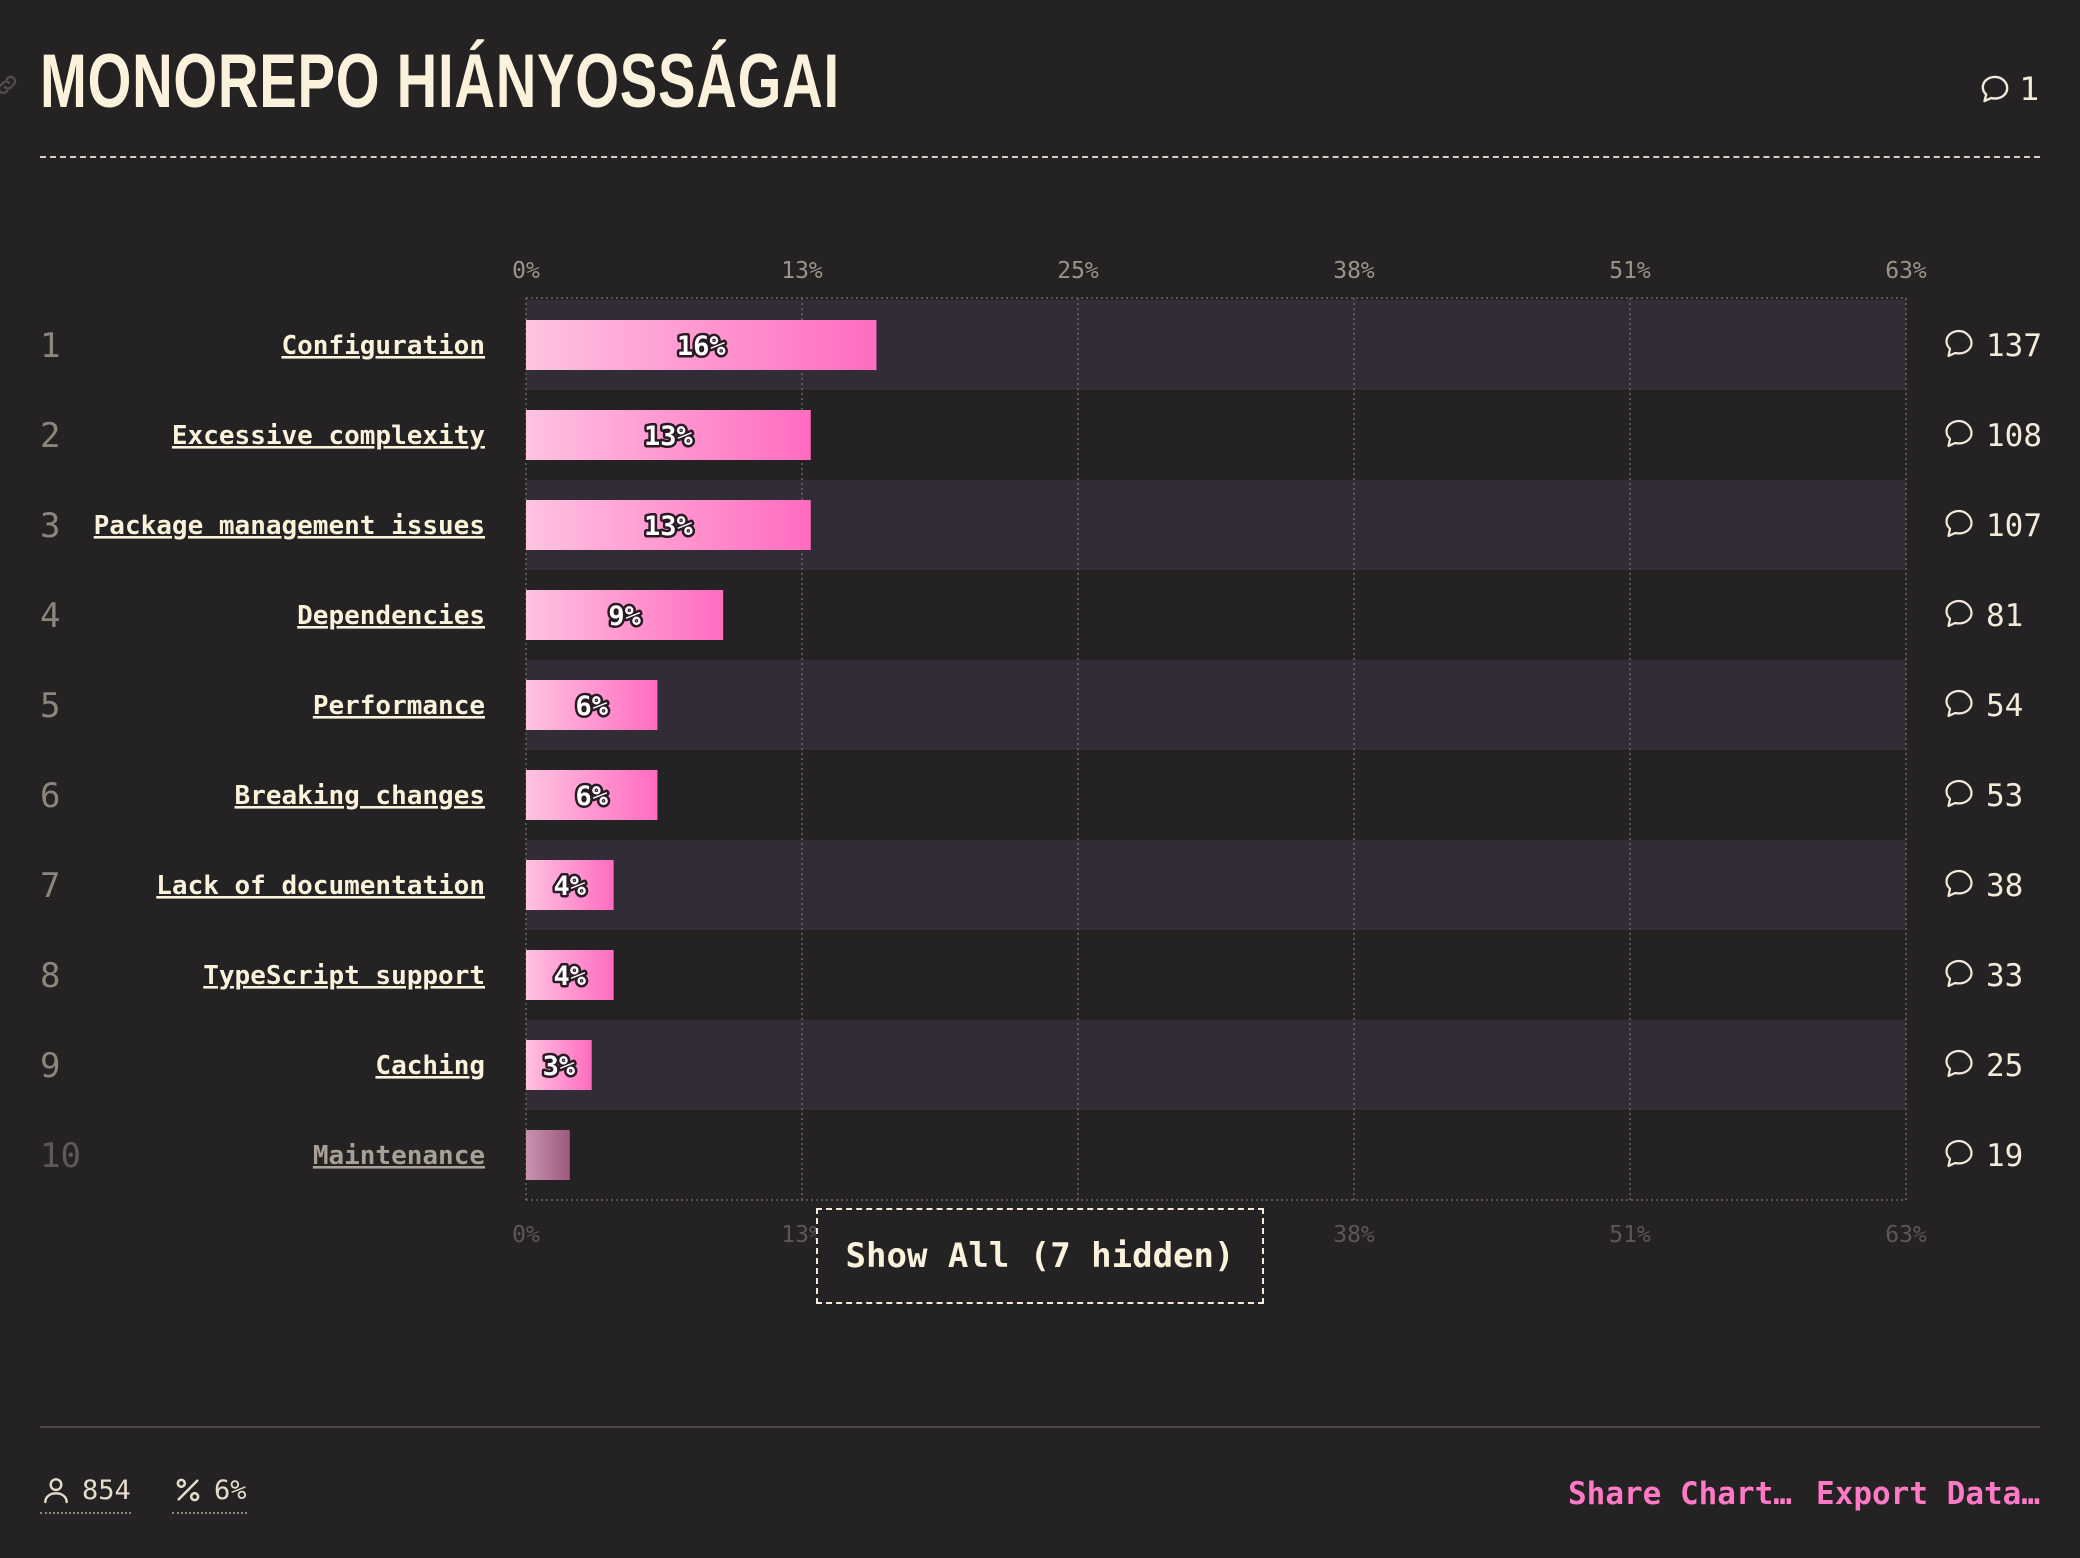 The image size is (2080, 1558). What do you see at coordinates (50, 526) in the screenshot?
I see `row-rank: 3` at bounding box center [50, 526].